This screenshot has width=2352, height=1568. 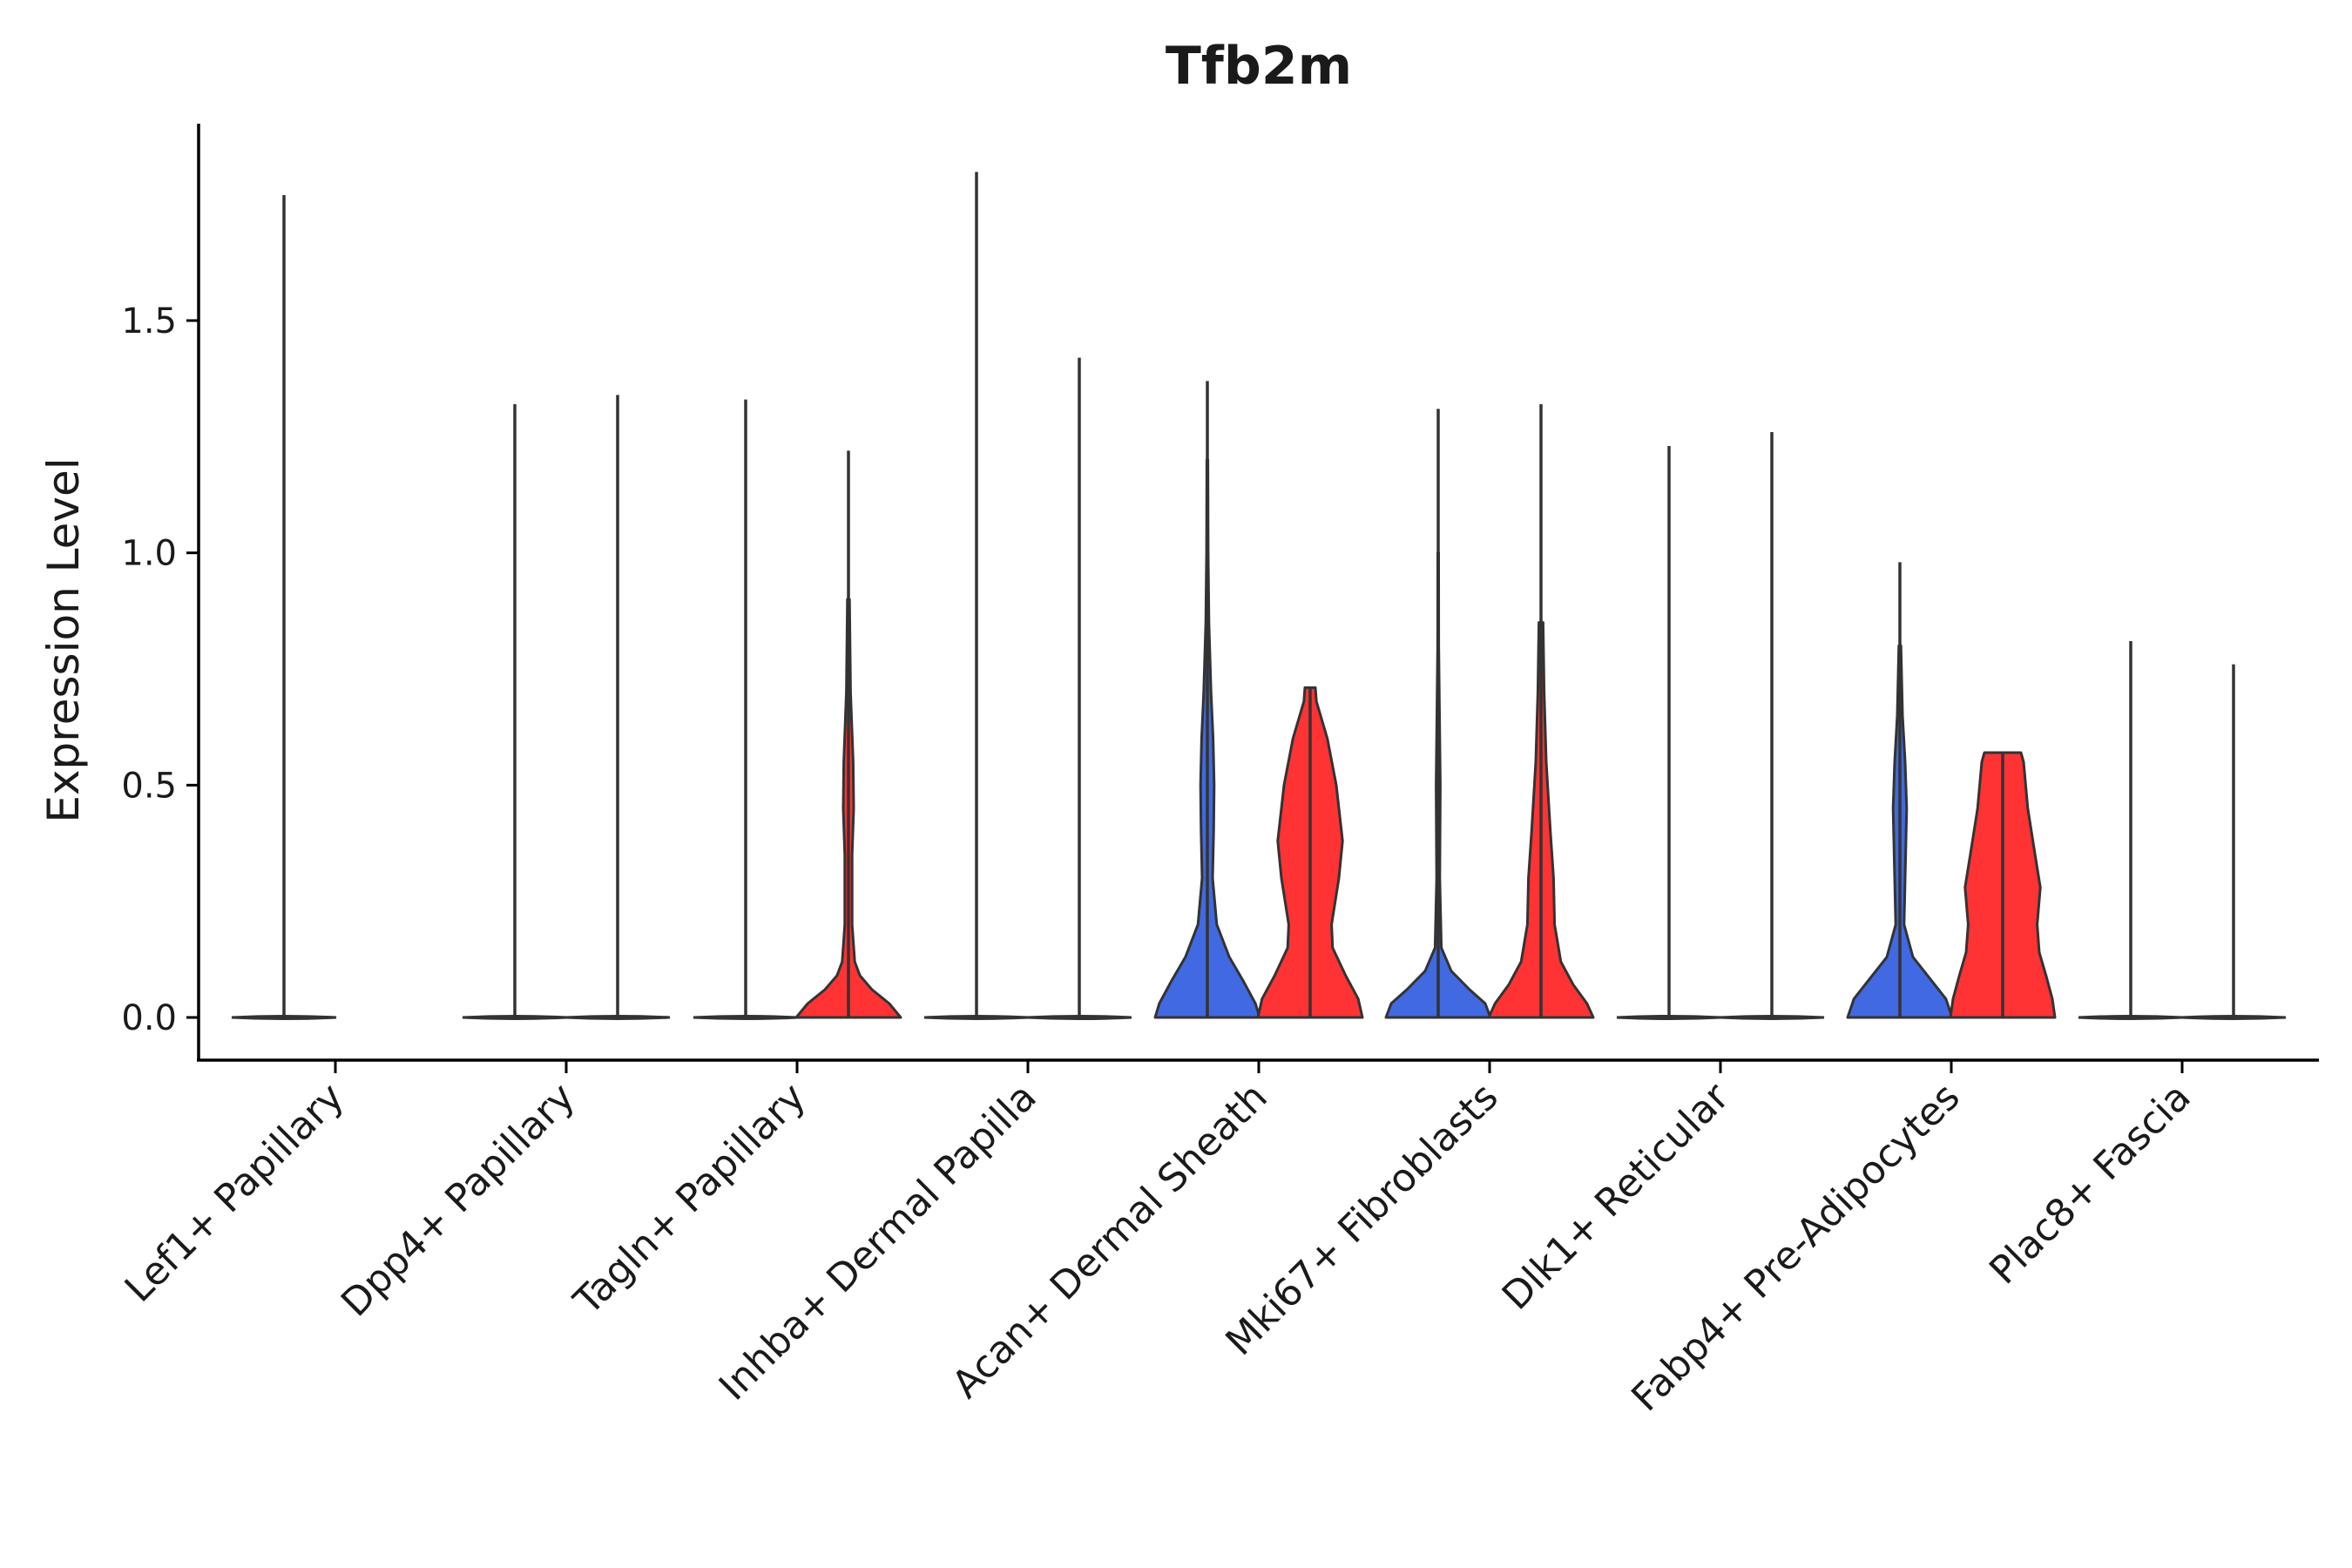 What do you see at coordinates (149, 554) in the screenshot?
I see `y-tick-label: 1.0` at bounding box center [149, 554].